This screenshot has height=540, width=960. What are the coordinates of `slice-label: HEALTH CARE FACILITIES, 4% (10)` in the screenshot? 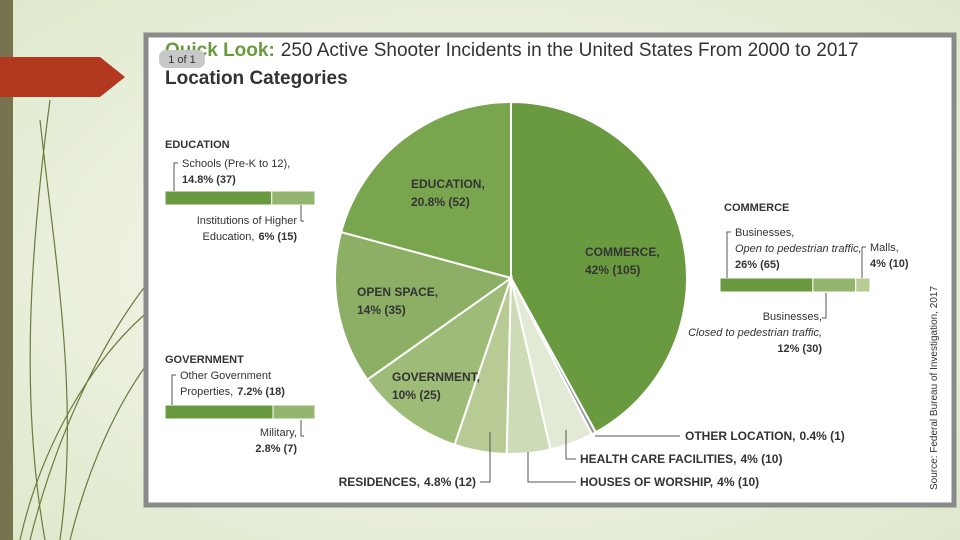 It's located at (681, 459).